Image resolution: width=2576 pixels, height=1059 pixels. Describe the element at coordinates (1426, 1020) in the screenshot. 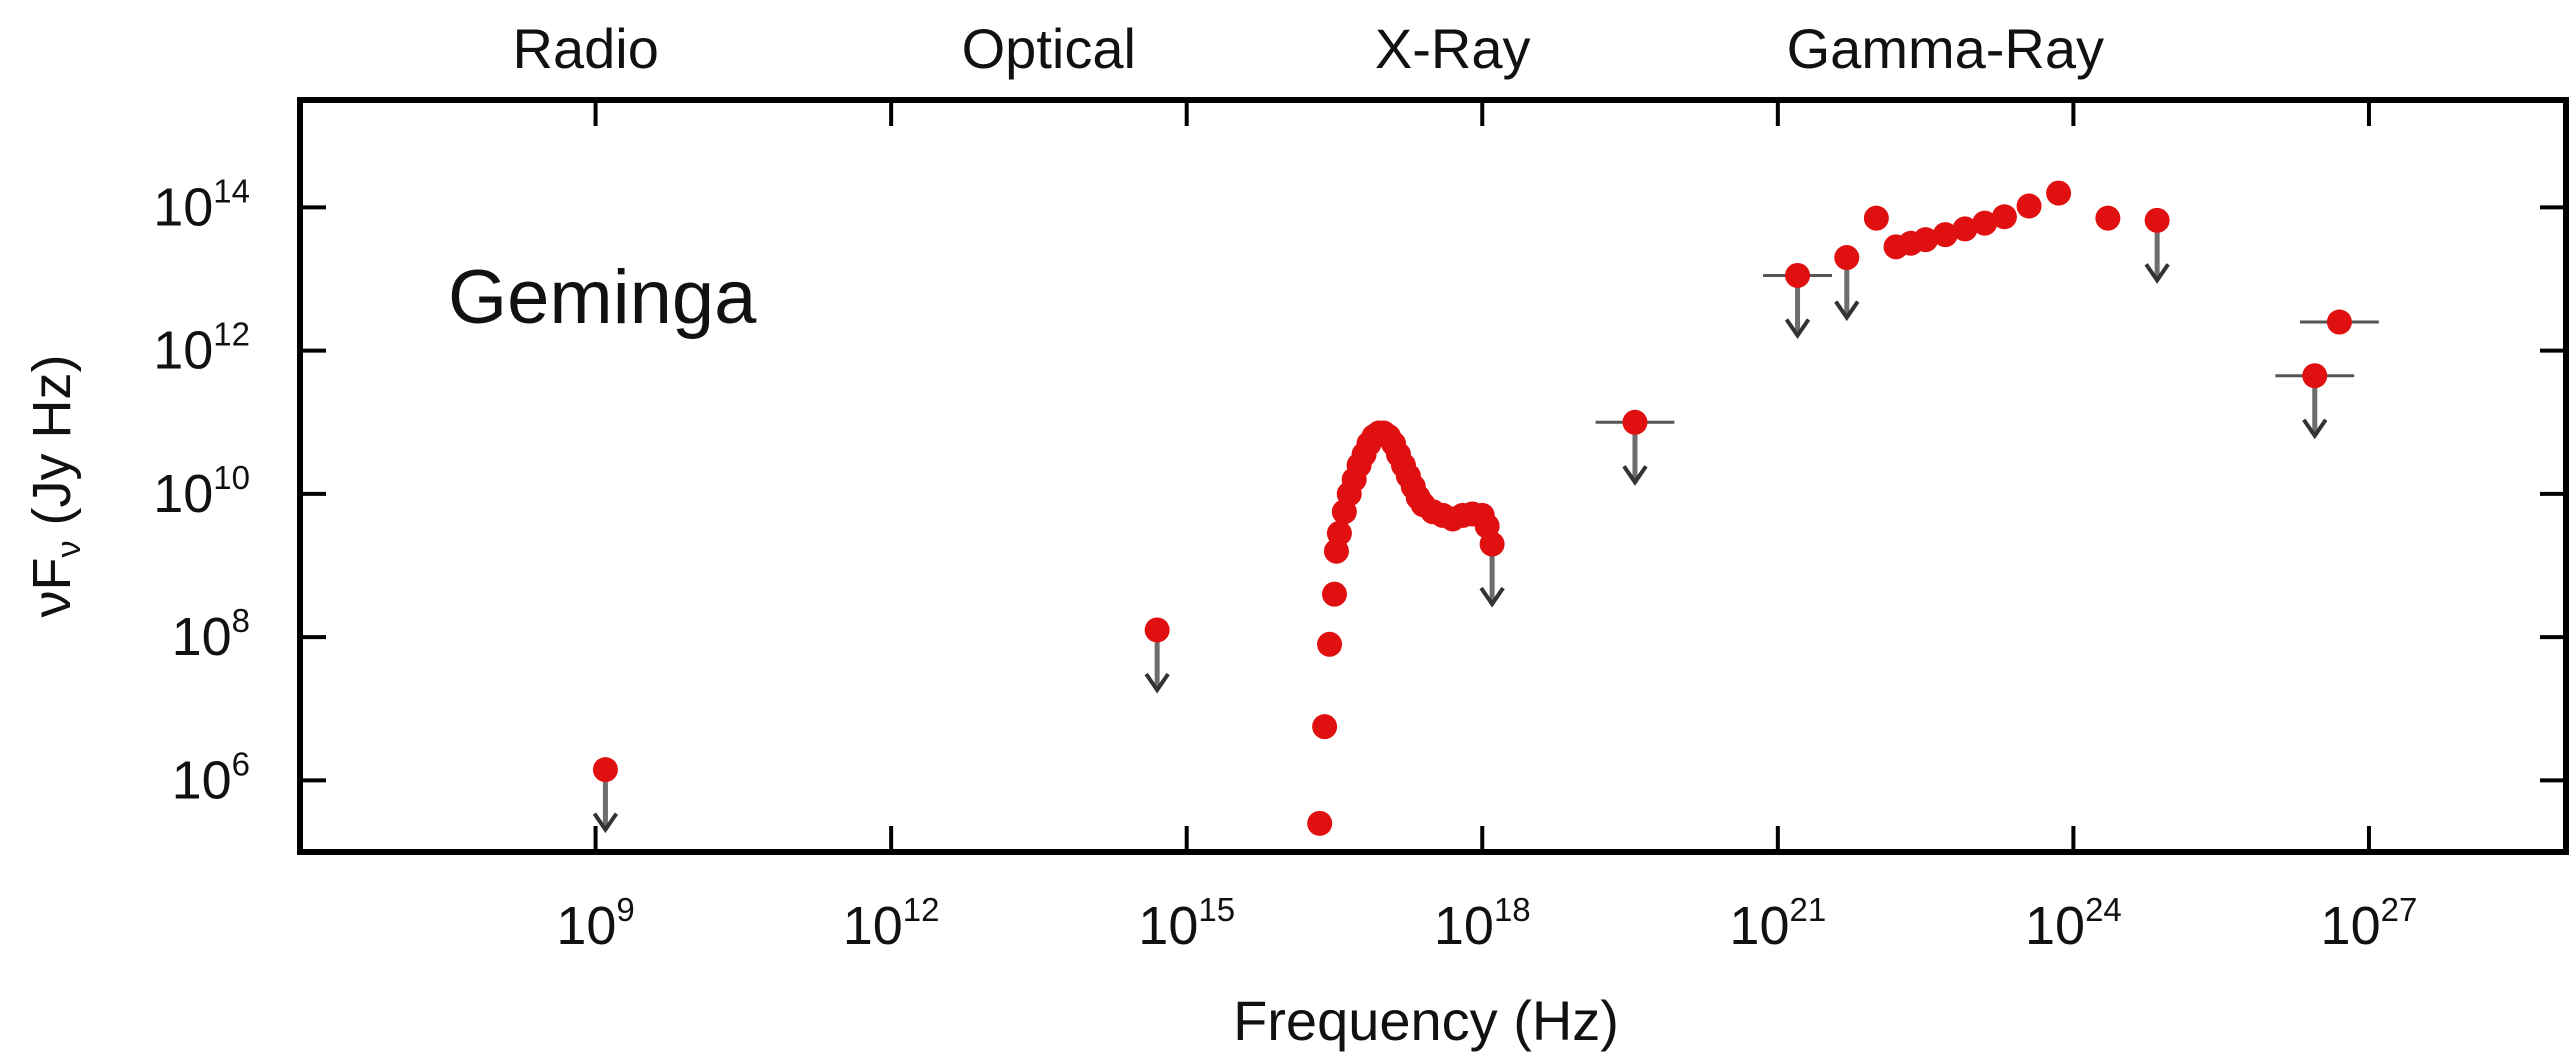

I see `x-axis-label: Frequency (Hz)` at that location.